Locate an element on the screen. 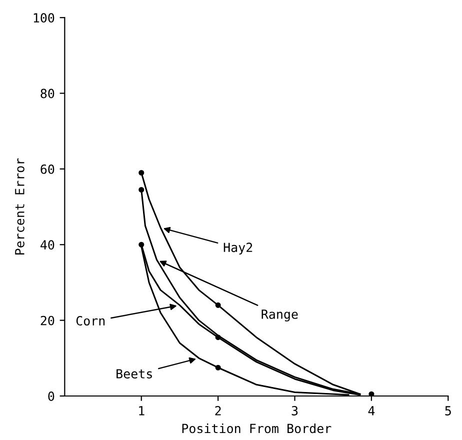 The width and height of the screenshot is (462, 440). y-tick-label: 100 is located at coordinates (44, 18).